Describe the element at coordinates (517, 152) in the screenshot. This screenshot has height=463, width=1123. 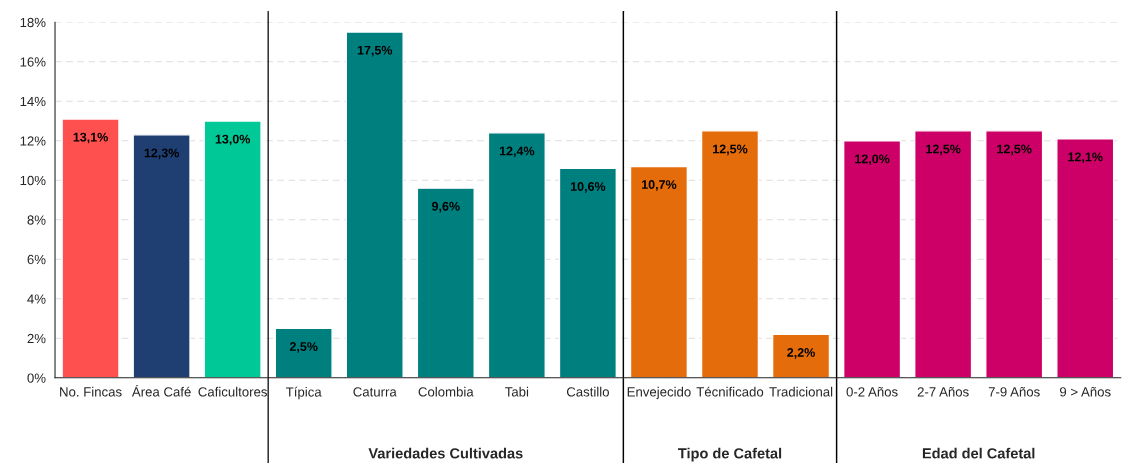
I see `data-label: 12,4%` at that location.